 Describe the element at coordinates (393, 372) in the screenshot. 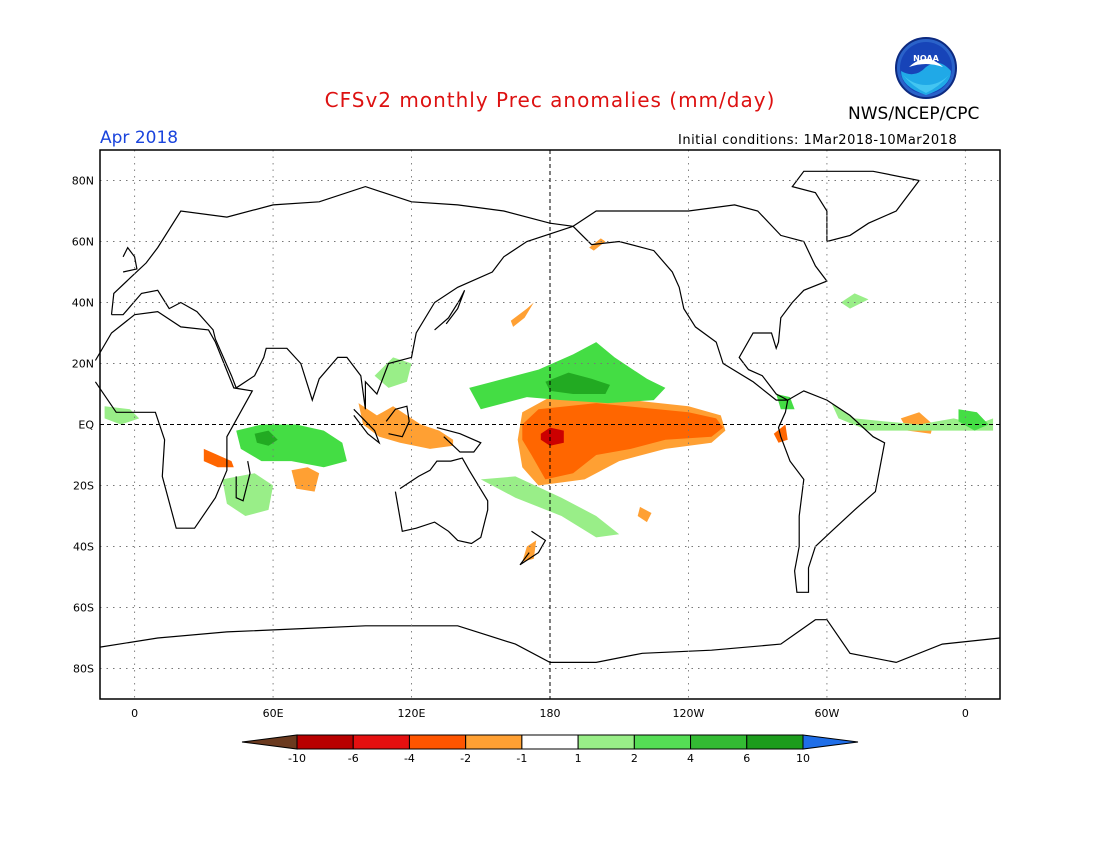

I see `anomaly-south-china-sea-wet` at that location.